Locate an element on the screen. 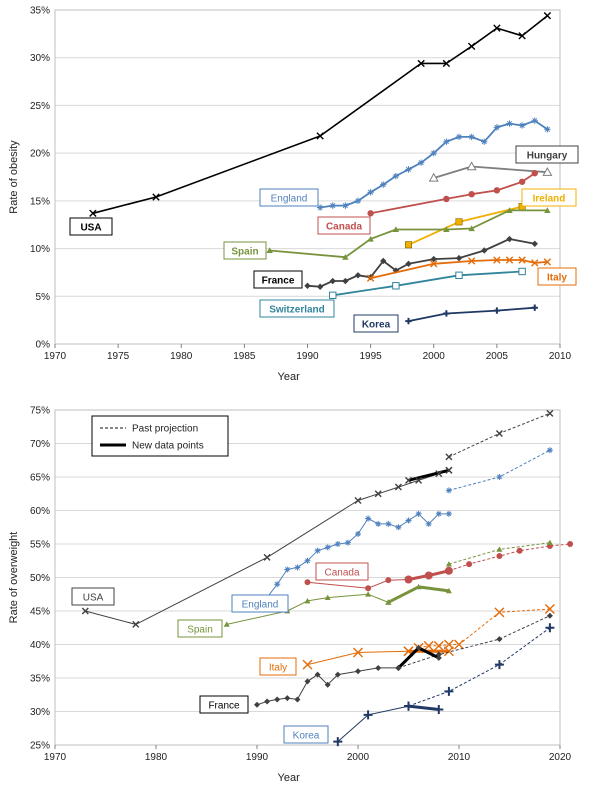  overweight-label-italy-box is located at coordinates (278, 666).